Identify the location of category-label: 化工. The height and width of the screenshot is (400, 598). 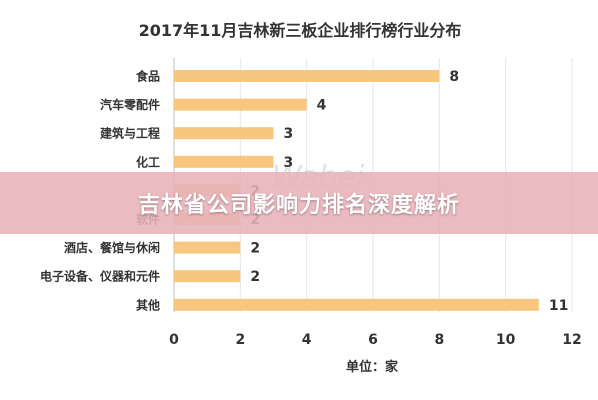
(148, 161).